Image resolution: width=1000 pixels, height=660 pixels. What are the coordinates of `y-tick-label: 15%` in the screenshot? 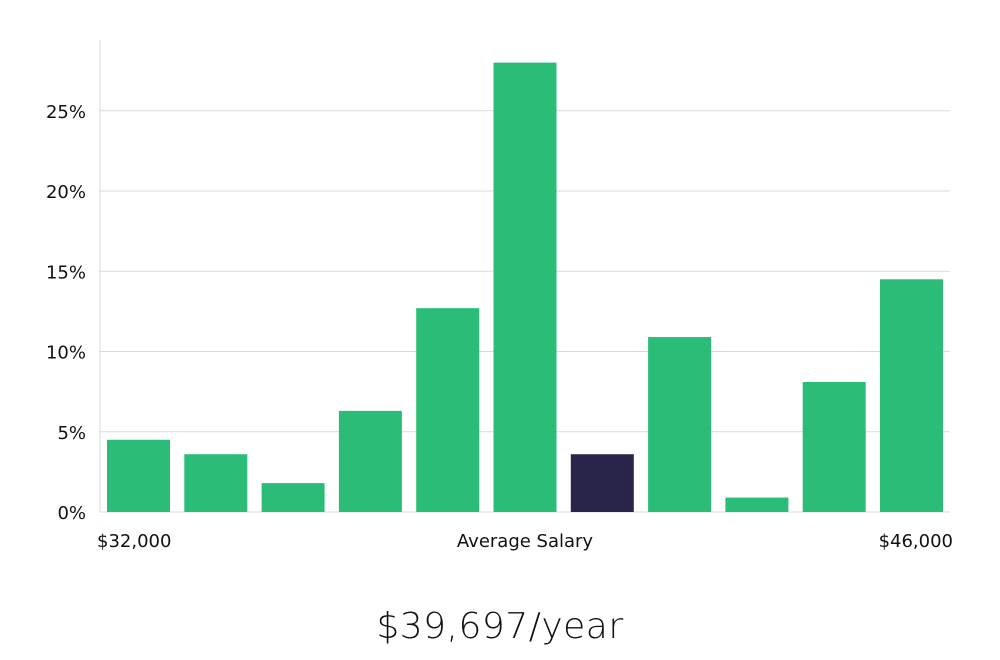 It's located at (66, 272).